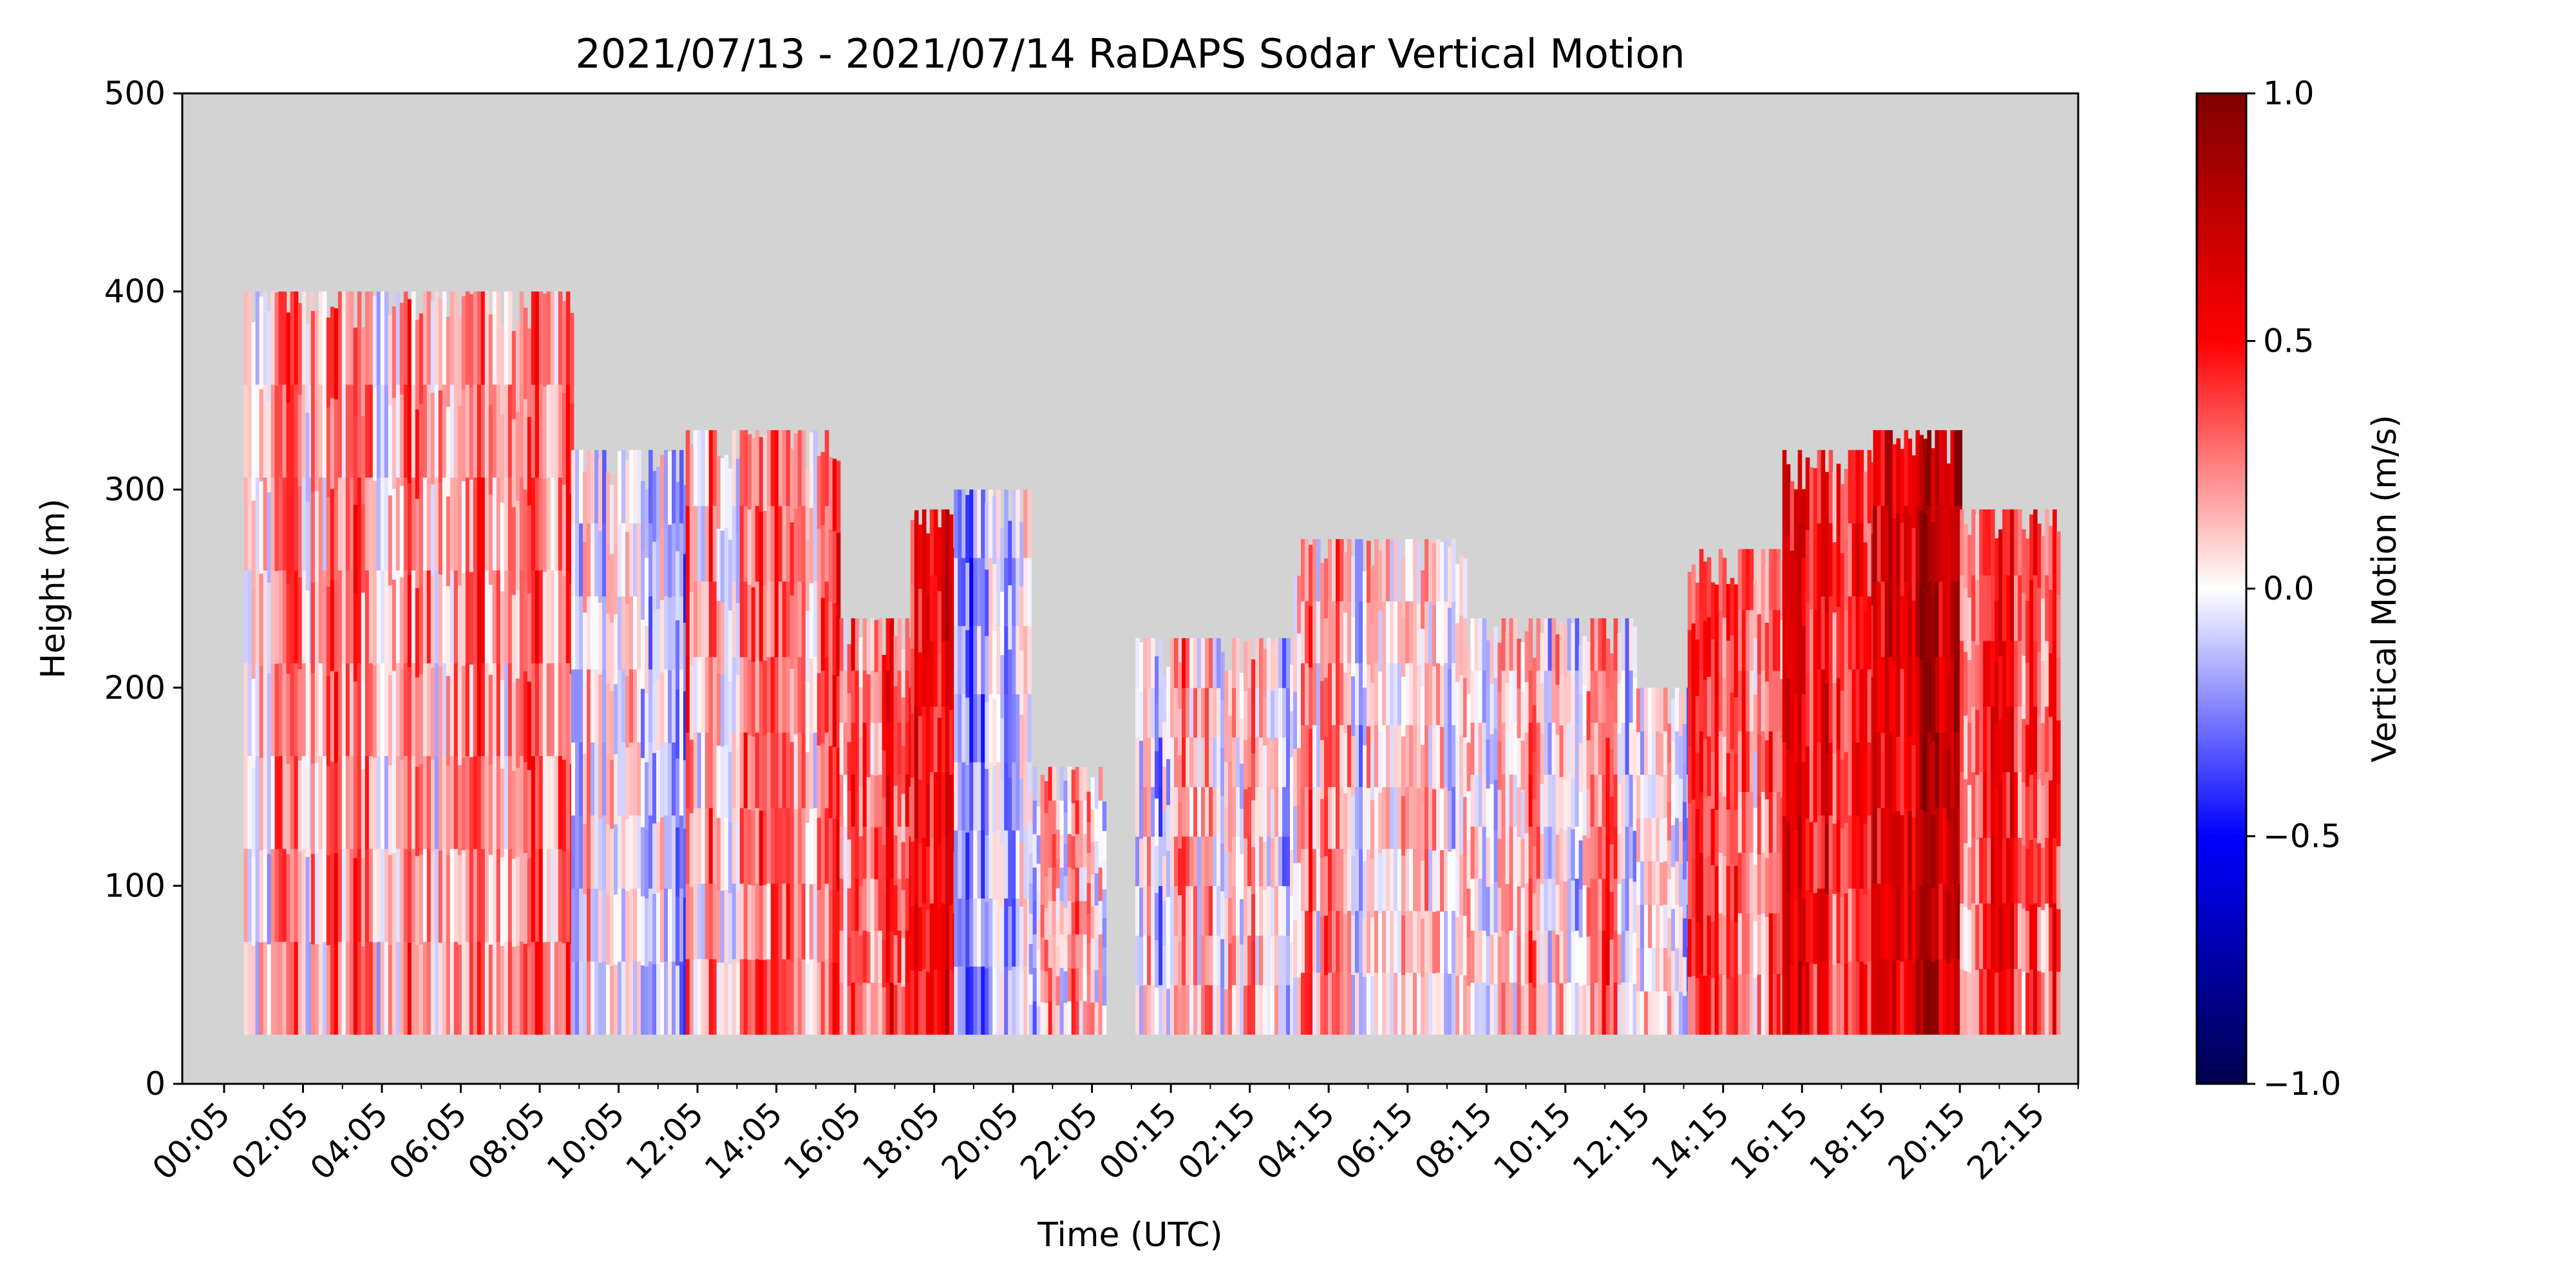 The height and width of the screenshot is (1288, 2576). Describe the element at coordinates (1059, 1141) in the screenshot. I see `x-tick-label: 22:05` at that location.